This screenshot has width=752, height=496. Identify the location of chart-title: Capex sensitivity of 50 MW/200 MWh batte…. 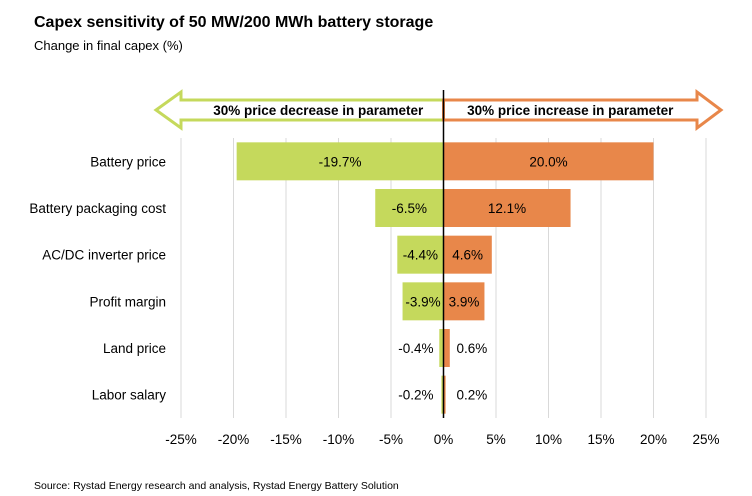
(234, 22).